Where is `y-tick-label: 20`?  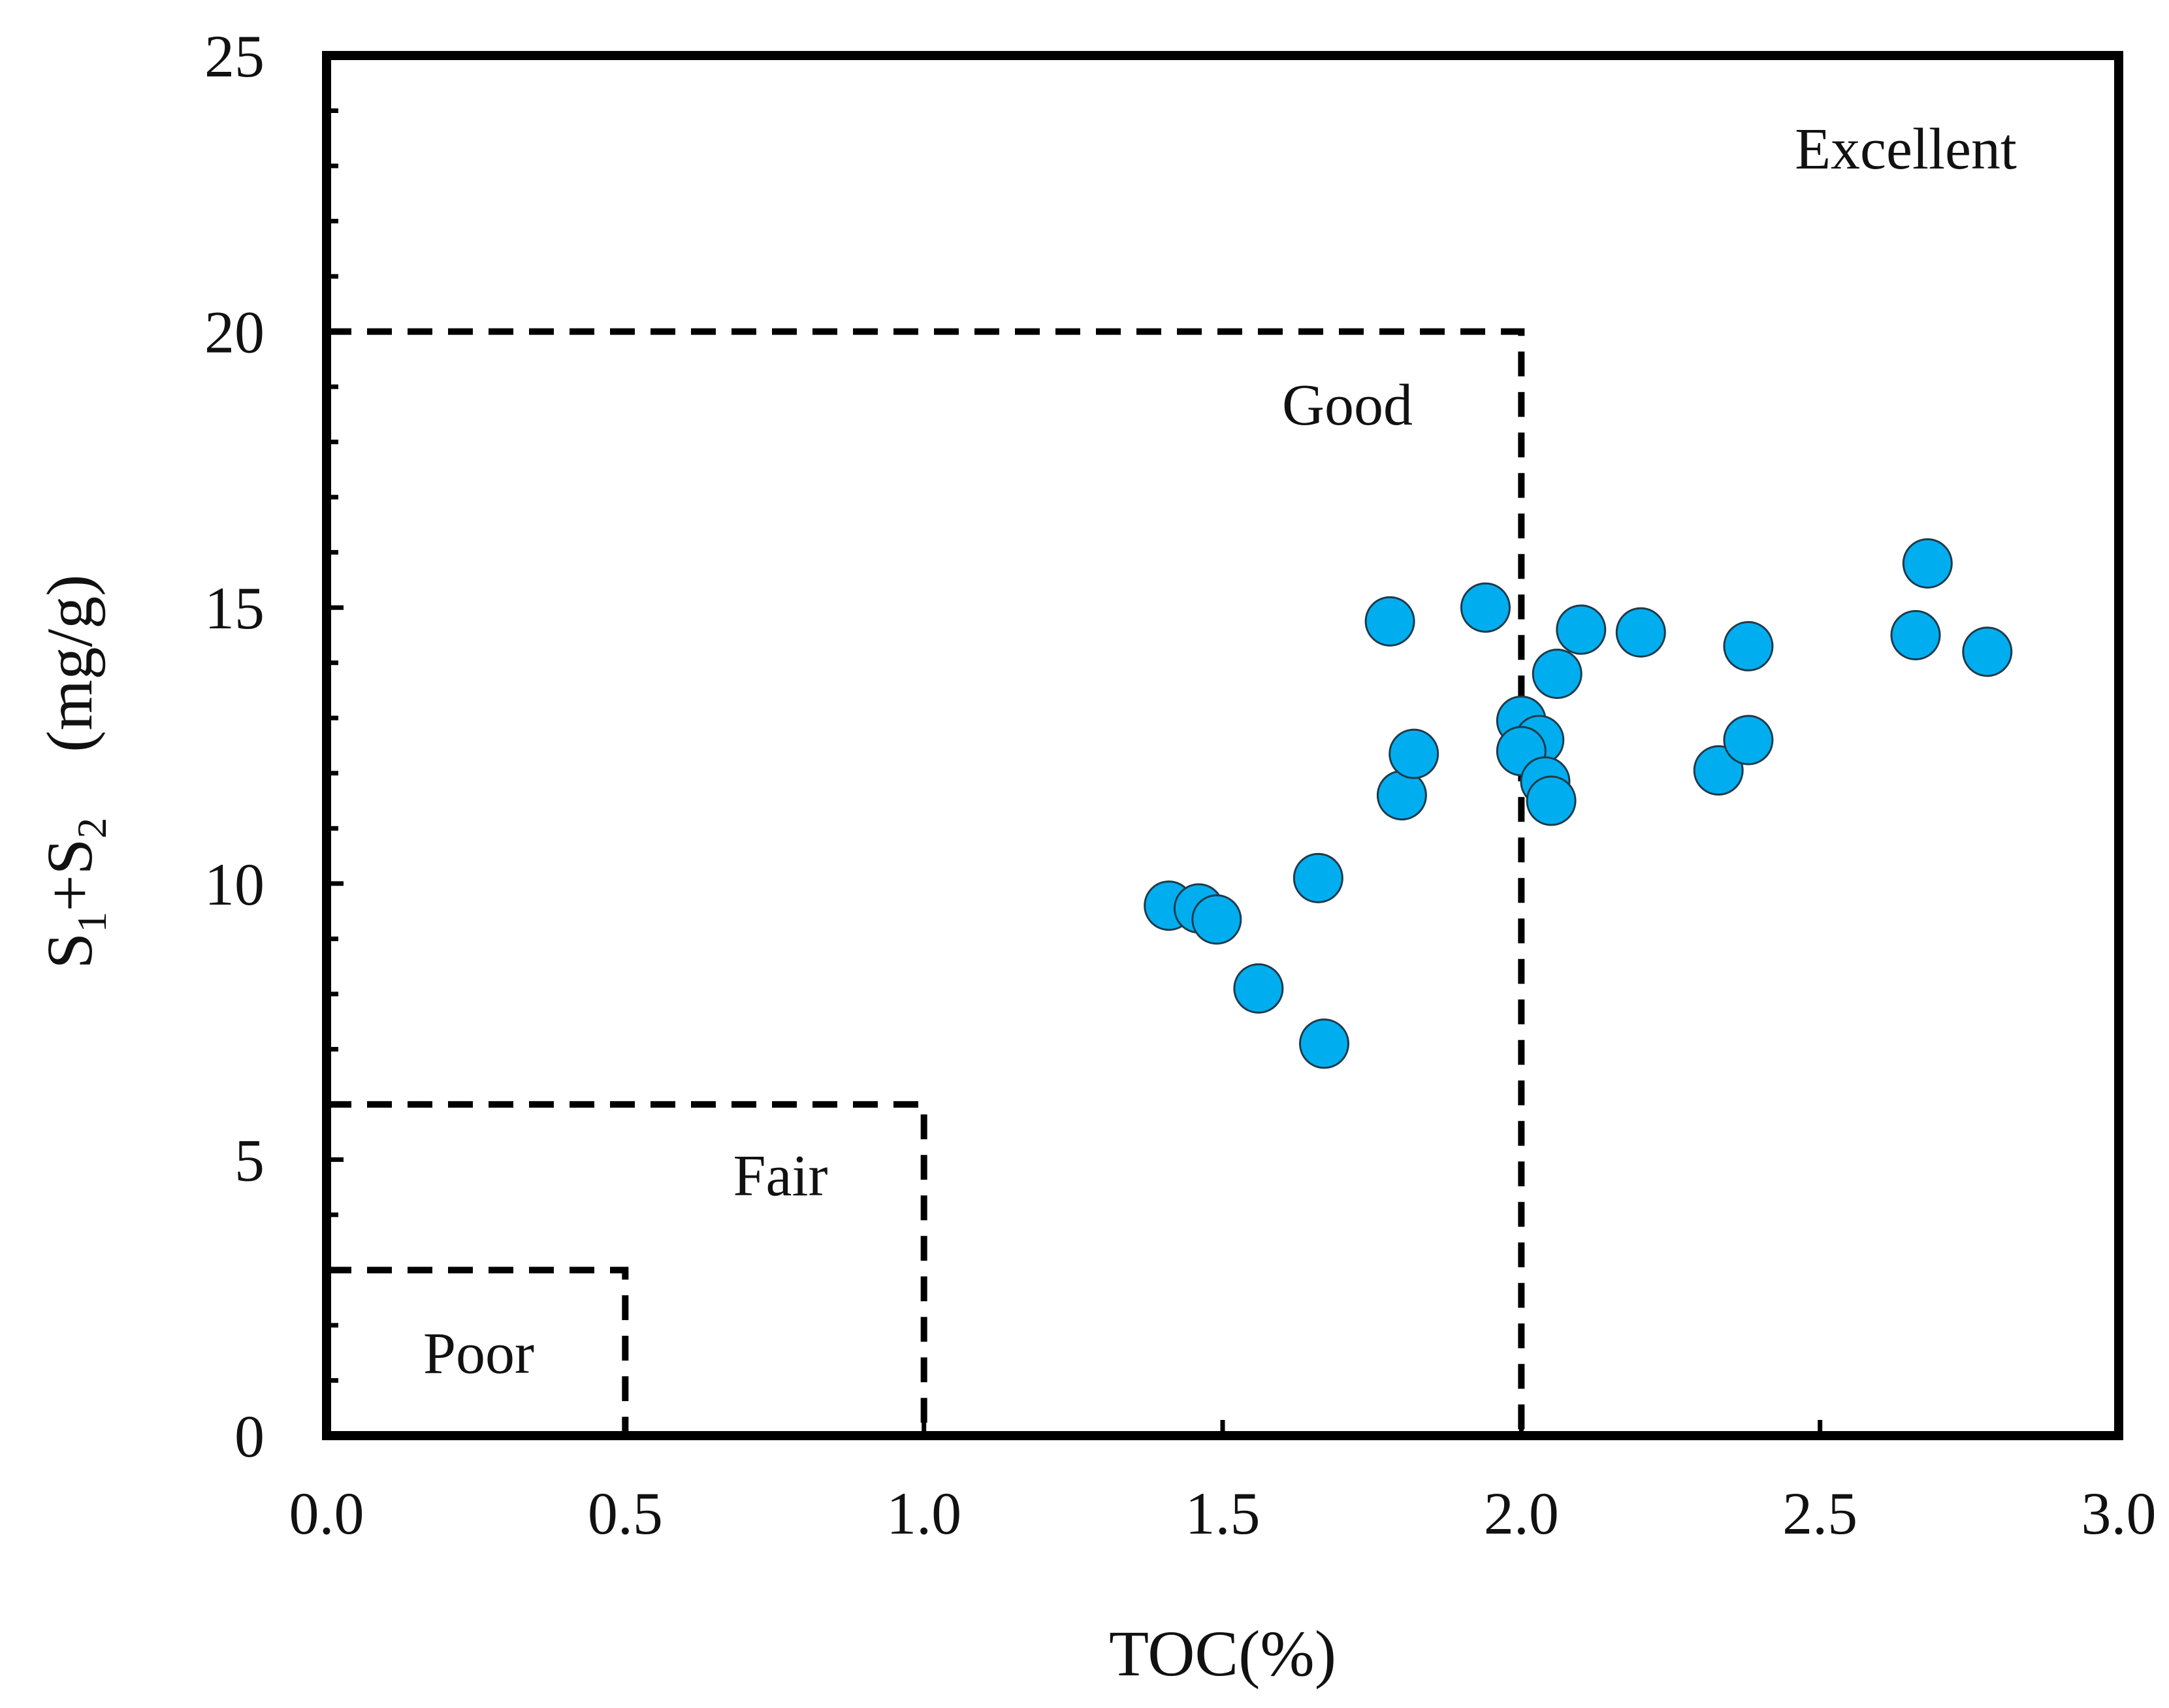
y-tick-label: 20 is located at coordinates (234, 333).